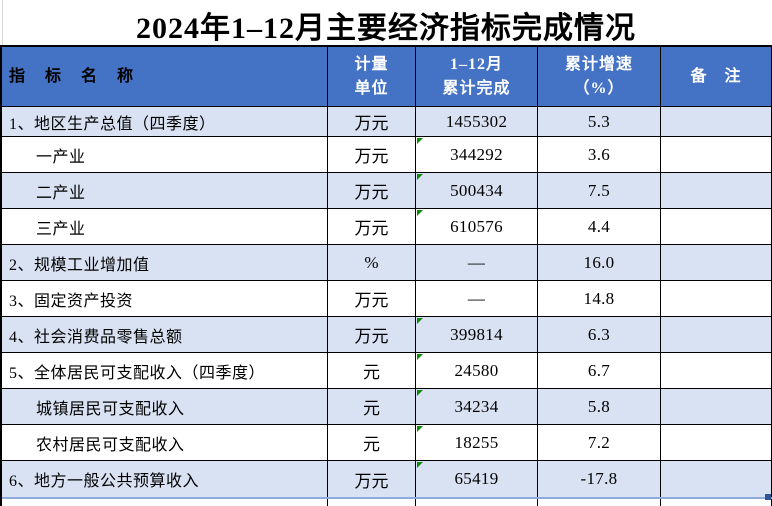 Image resolution: width=772 pixels, height=506 pixels. I want to click on table-row: 二产业 万元 500434 7.5, so click(387, 191).